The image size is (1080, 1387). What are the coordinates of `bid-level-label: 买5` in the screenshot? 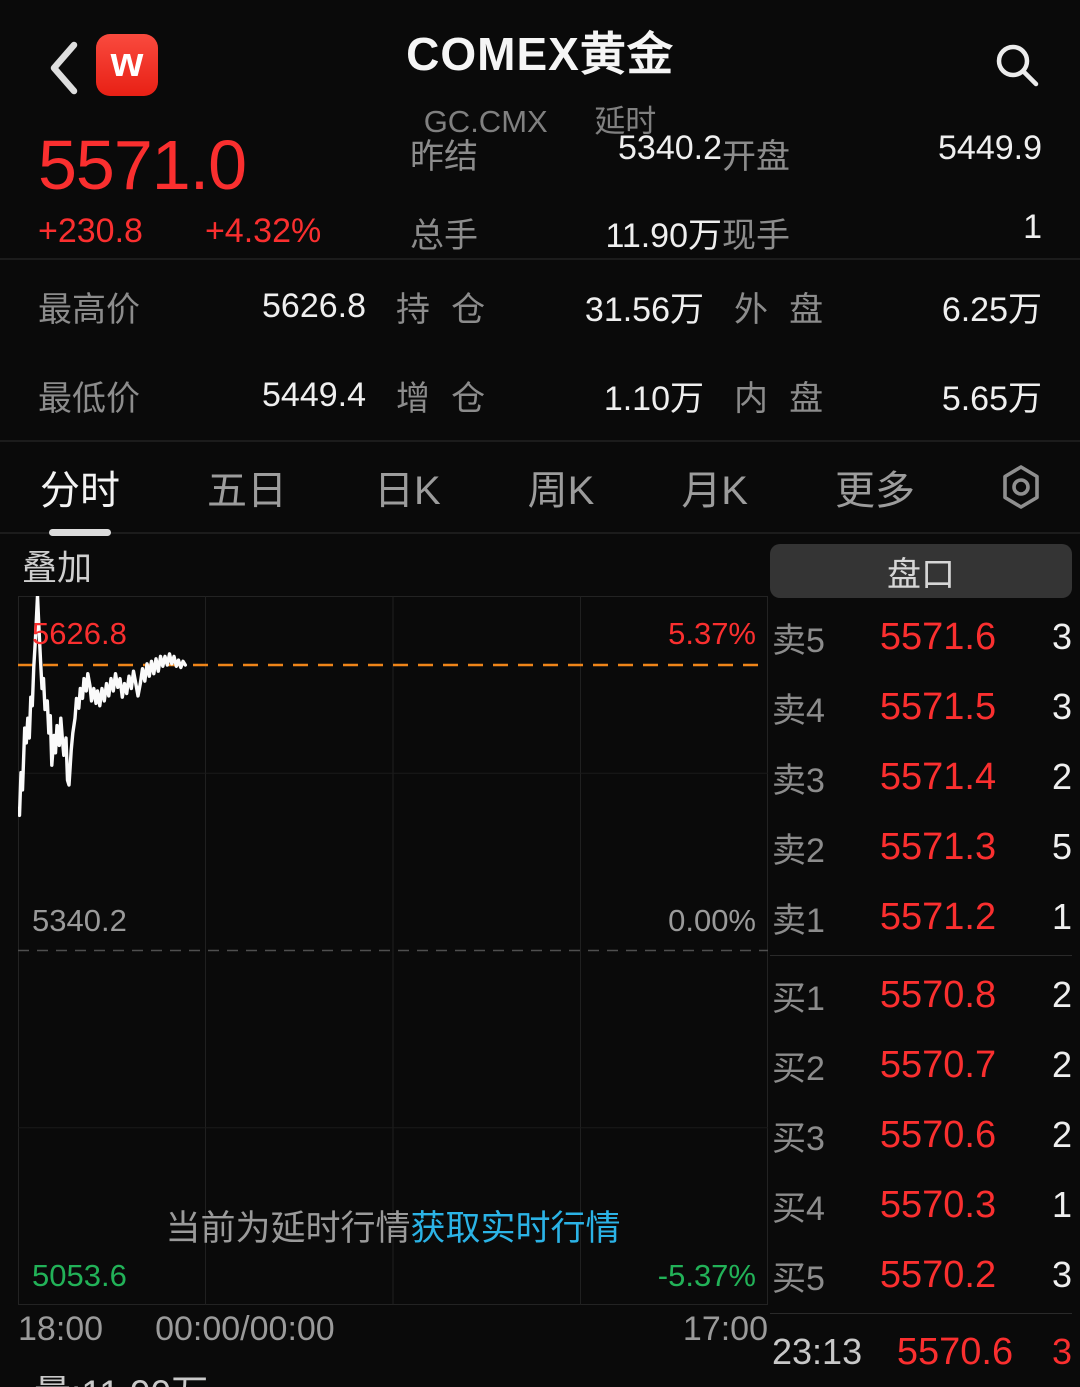 It's located at (798, 1278).